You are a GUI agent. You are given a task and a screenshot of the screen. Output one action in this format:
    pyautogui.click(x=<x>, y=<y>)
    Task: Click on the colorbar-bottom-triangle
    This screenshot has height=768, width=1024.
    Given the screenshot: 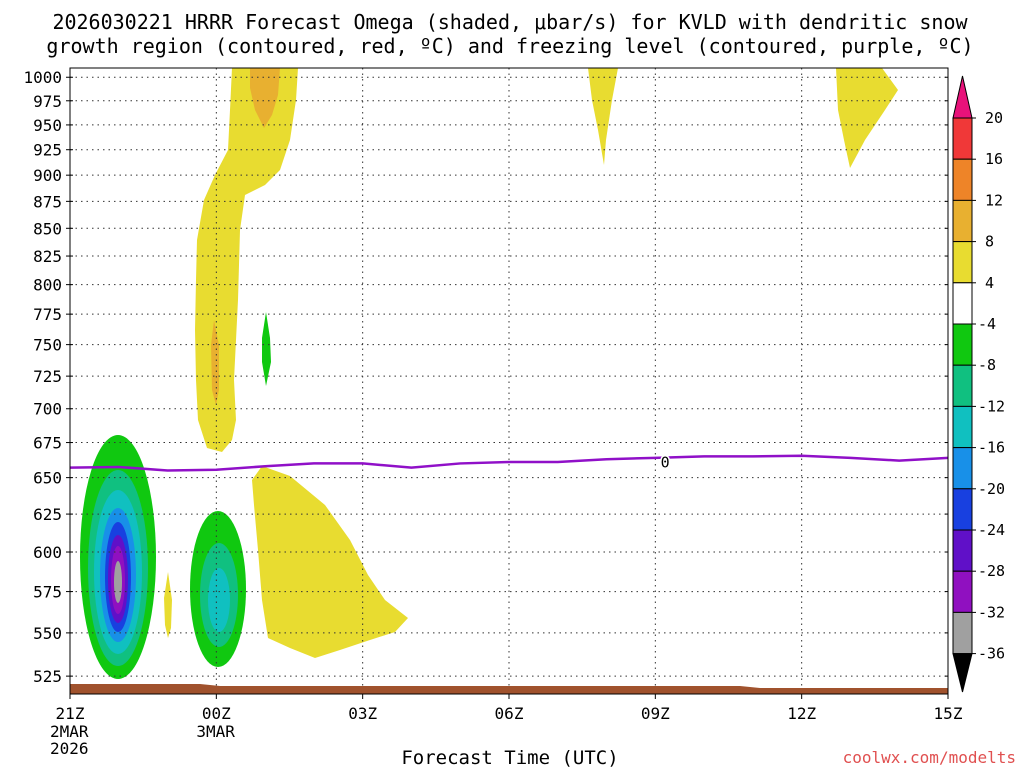 What is the action you would take?
    pyautogui.click(x=962, y=673)
    